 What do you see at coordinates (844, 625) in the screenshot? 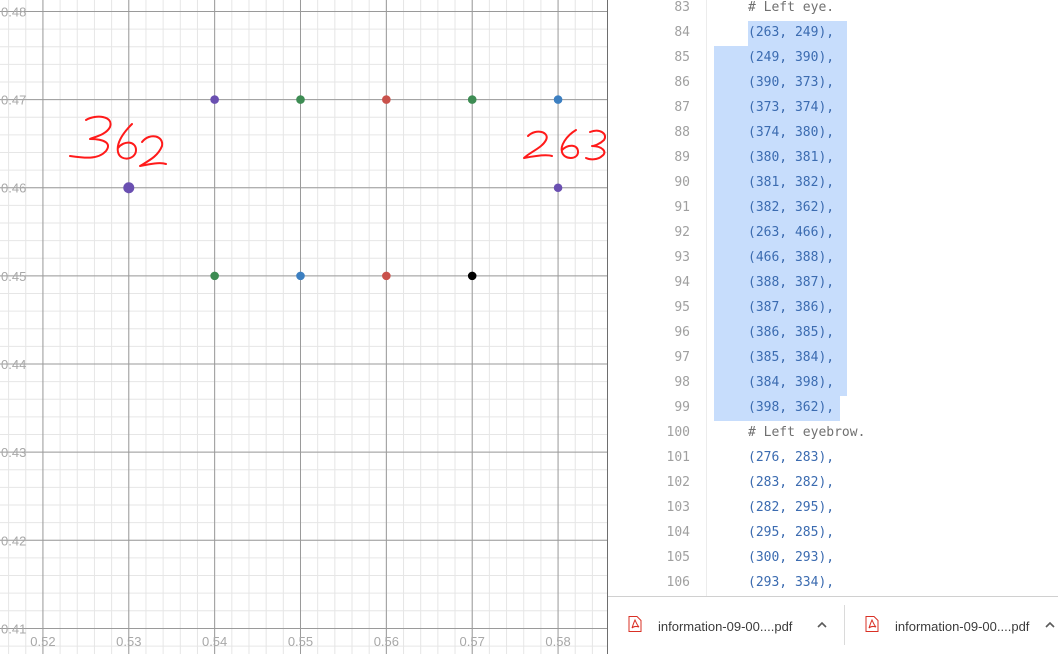
I see `download-separator` at bounding box center [844, 625].